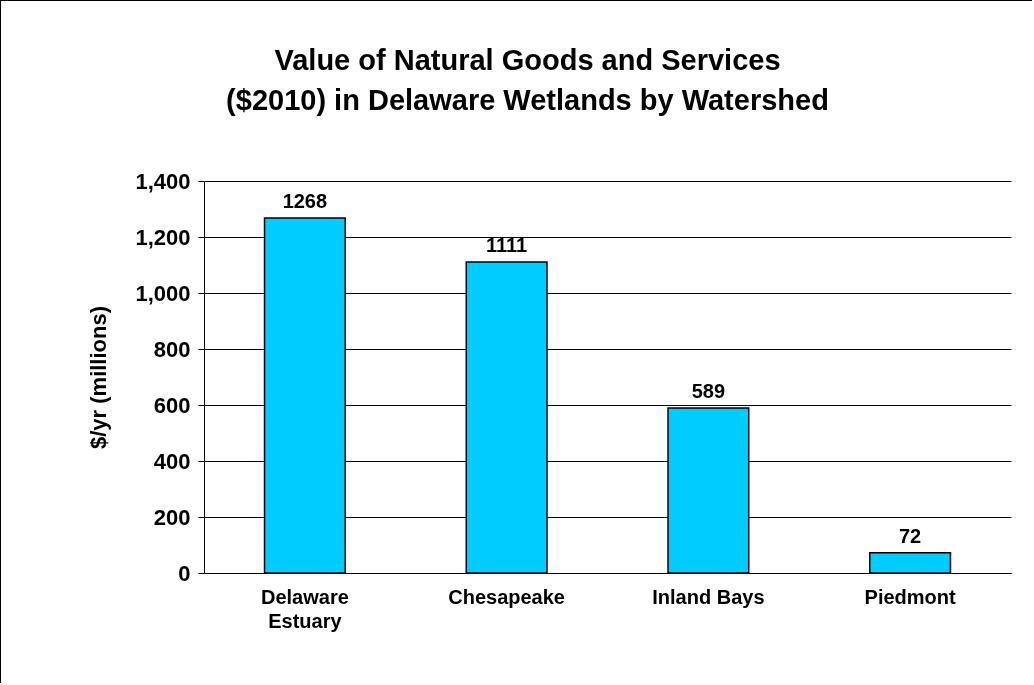  I want to click on x-tick-label: Delaware Estuary, so click(304, 608).